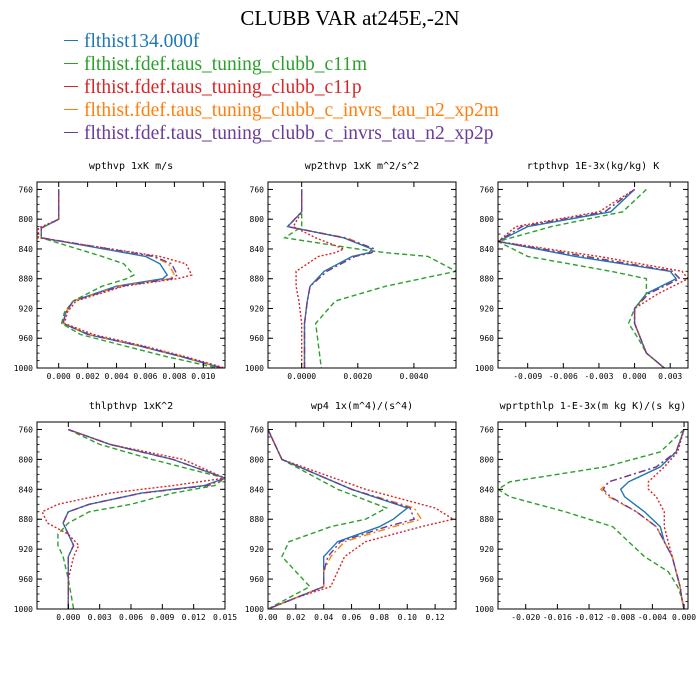  What do you see at coordinates (267, 617) in the screenshot?
I see `x-tick-label: 0.00` at bounding box center [267, 617].